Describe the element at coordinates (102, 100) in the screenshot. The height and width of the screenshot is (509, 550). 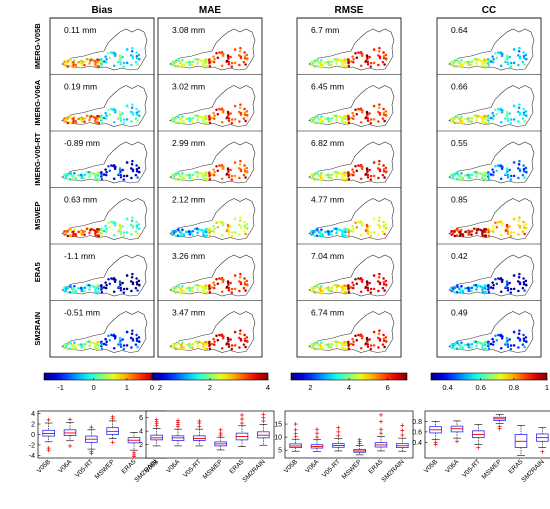
I see `map-panel: 0.19 mm` at that location.